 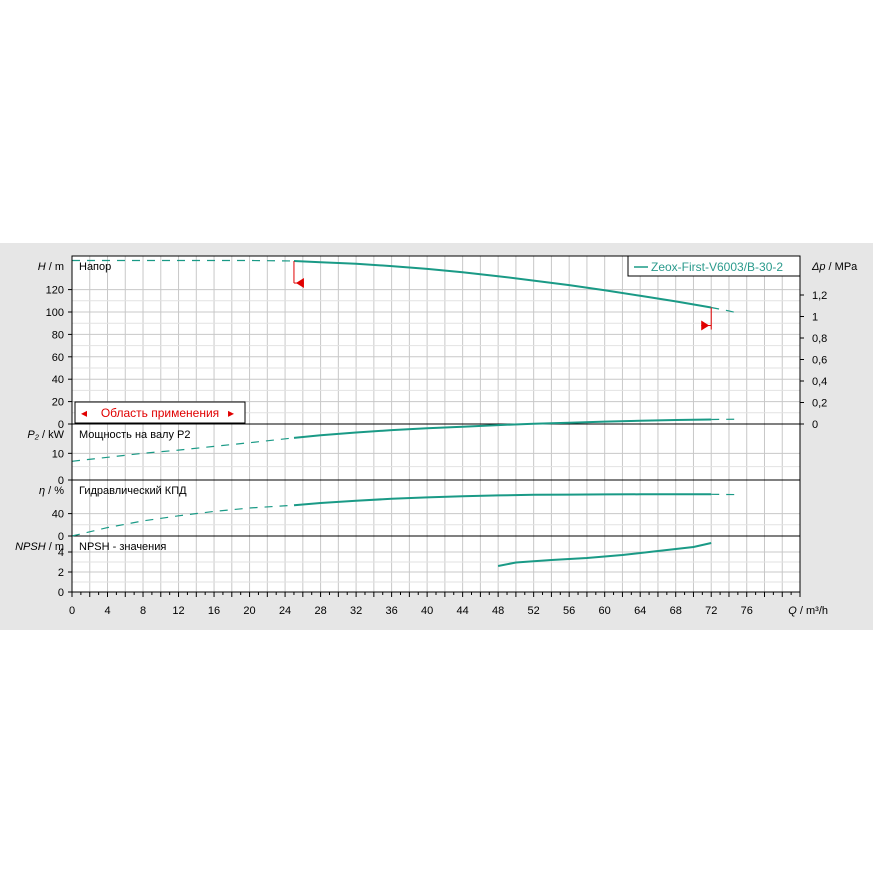 I want to click on range-end-marker-icon, so click(x=705, y=325).